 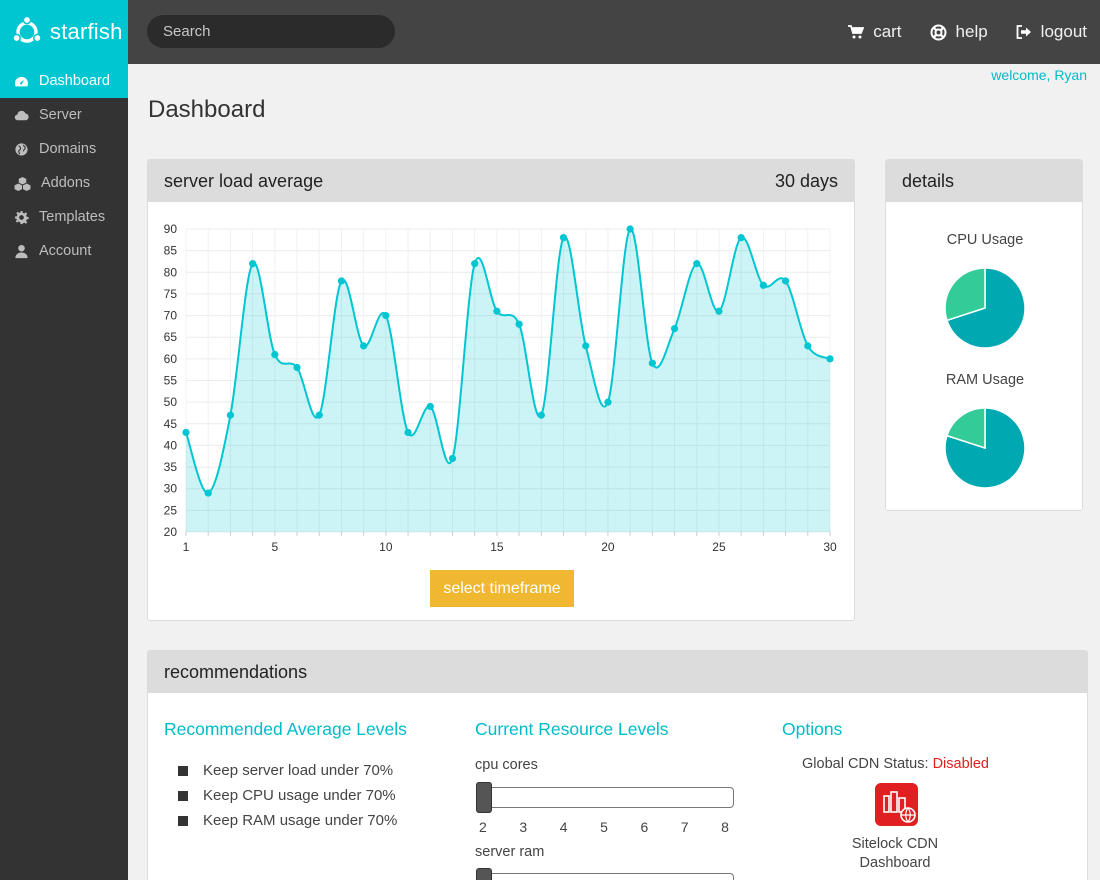 I want to click on y-tick-label: 40, so click(x=171, y=445).